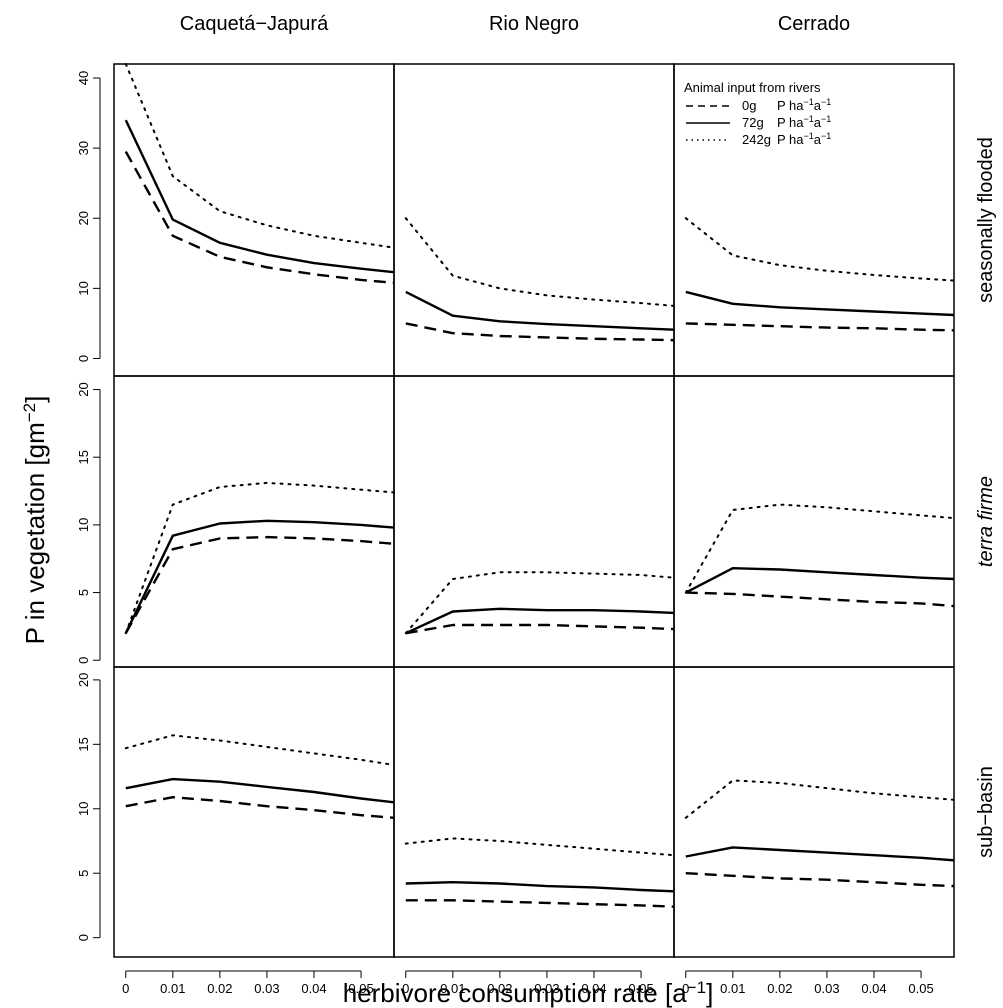 This screenshot has width=1003, height=1008. Describe the element at coordinates (540, 887) in the screenshot. I see `series-line-solid-r2-c1` at that location.